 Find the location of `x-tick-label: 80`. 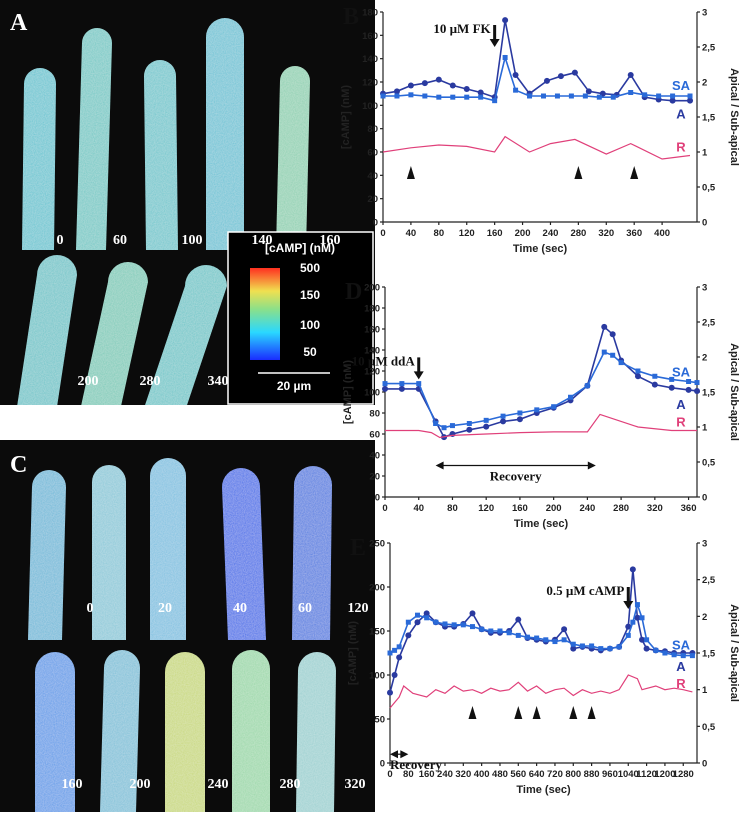

x-tick-label: 80 is located at coordinates (408, 774).